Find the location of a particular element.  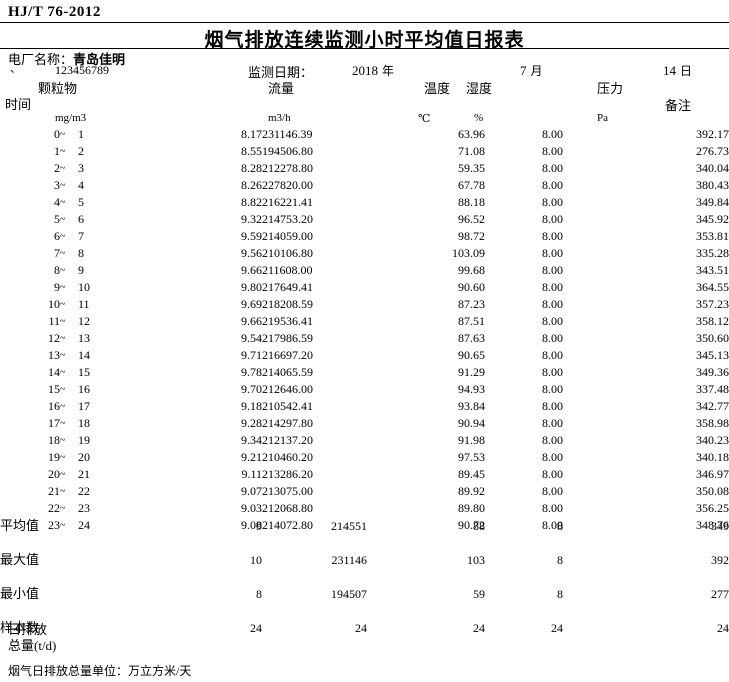

summary-row-label: 平均值 is located at coordinates (20, 525).